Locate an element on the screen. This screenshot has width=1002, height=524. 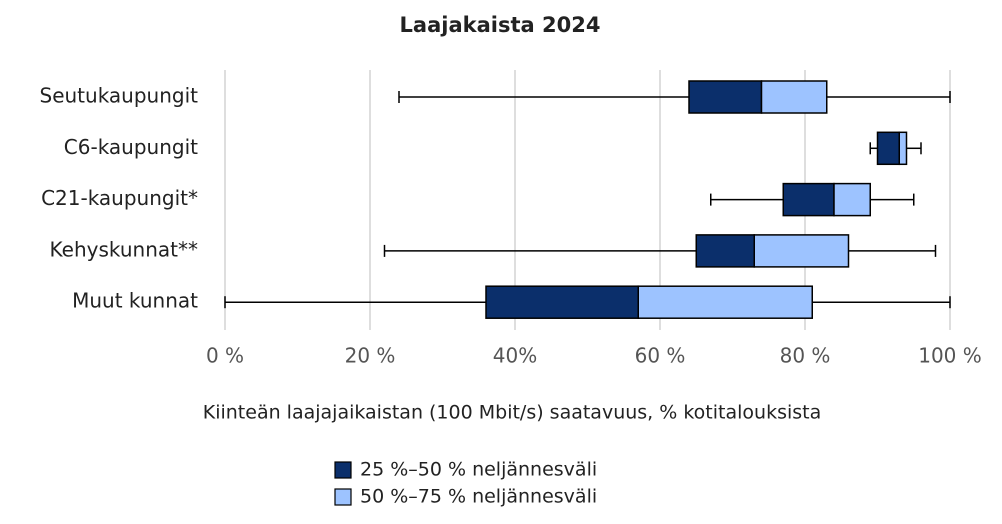
x-tick-label: 80 % is located at coordinates (805, 356).